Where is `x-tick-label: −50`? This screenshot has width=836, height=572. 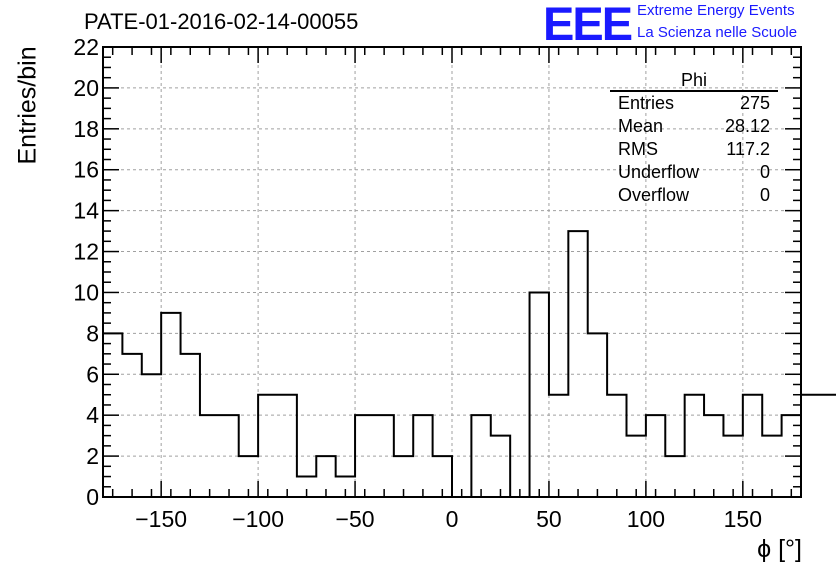 x-tick-label: −50 is located at coordinates (355, 519).